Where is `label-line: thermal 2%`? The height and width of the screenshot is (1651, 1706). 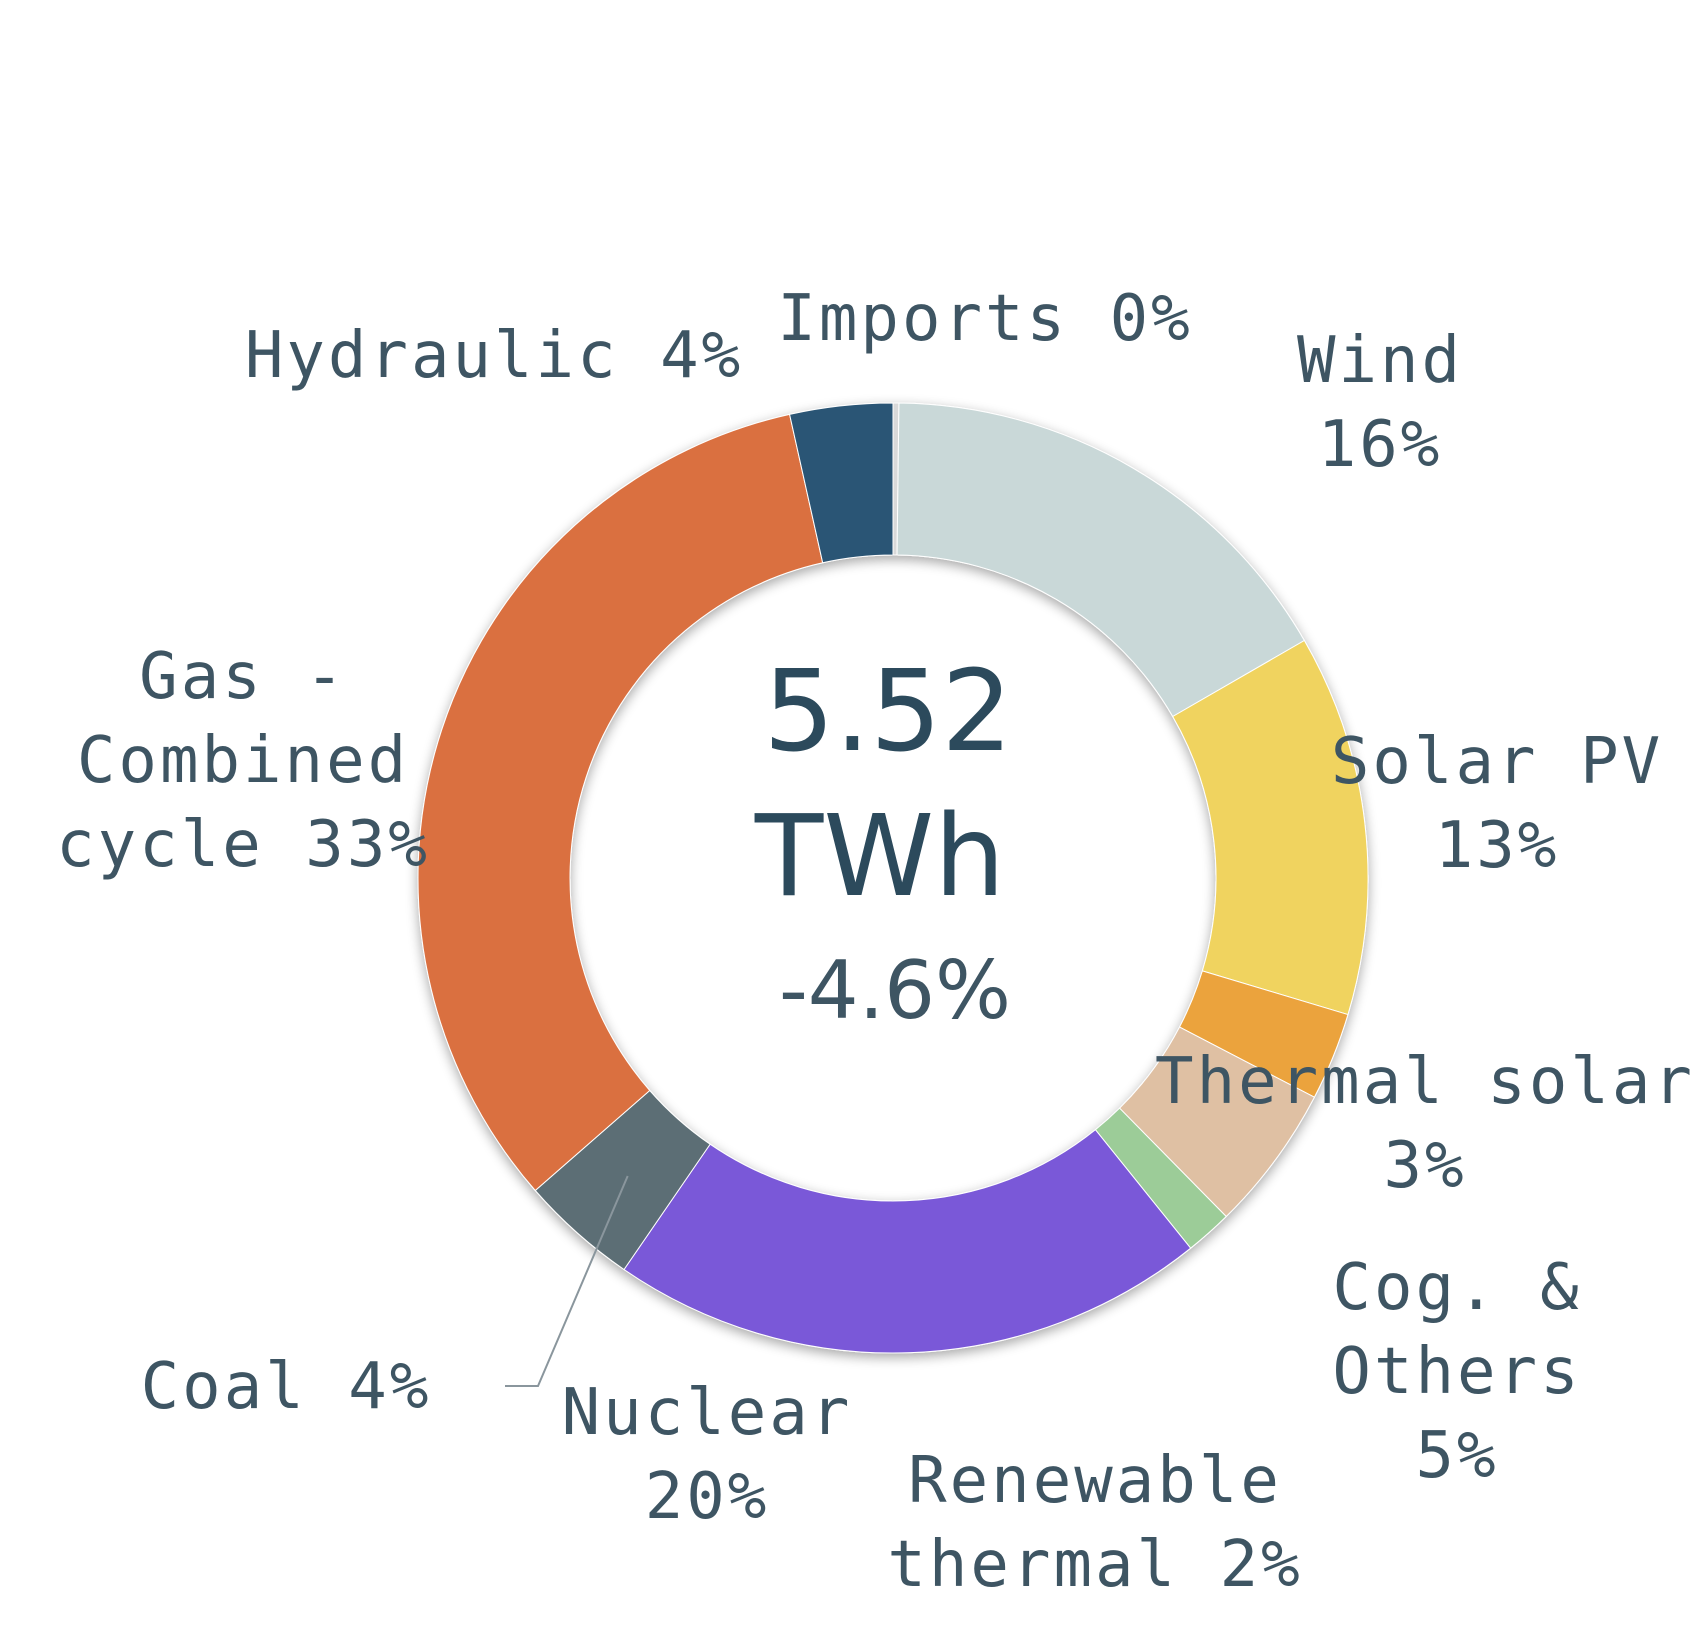 label-line: thermal 2% is located at coordinates (1094, 1565).